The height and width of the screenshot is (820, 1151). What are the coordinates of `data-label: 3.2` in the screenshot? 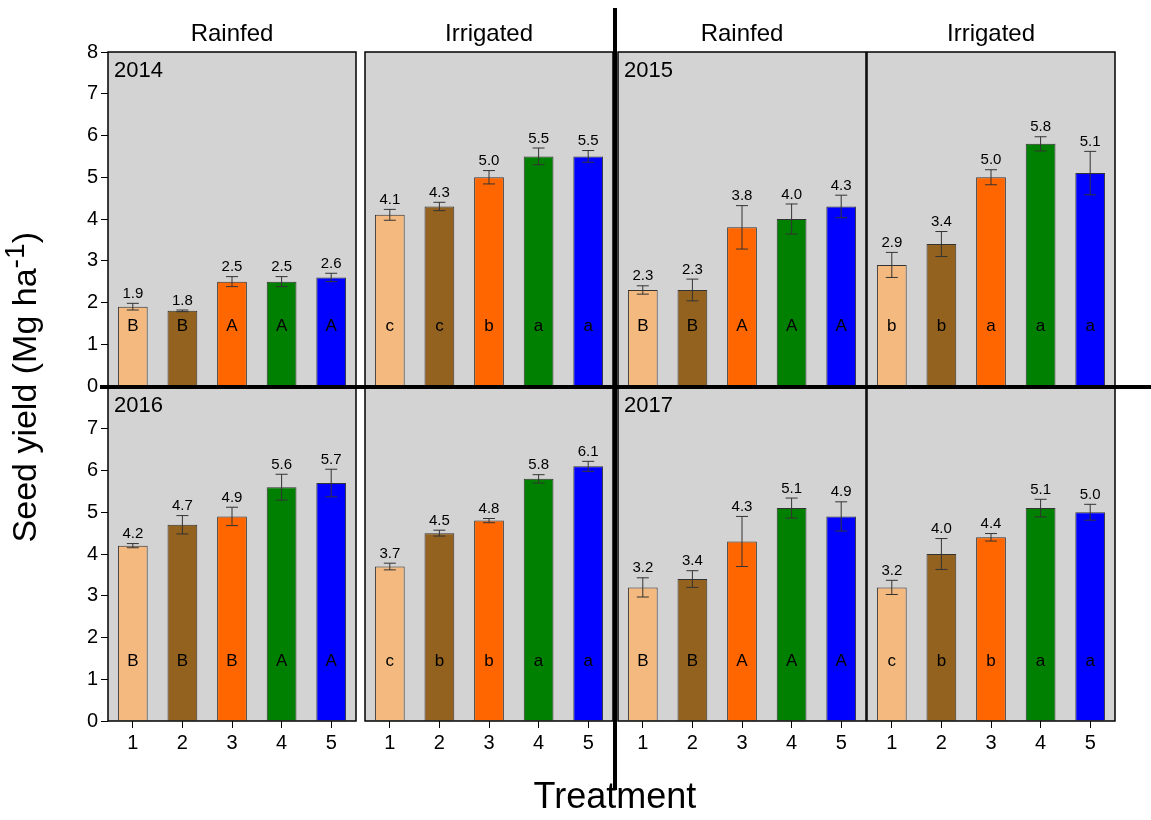 It's located at (643, 567).